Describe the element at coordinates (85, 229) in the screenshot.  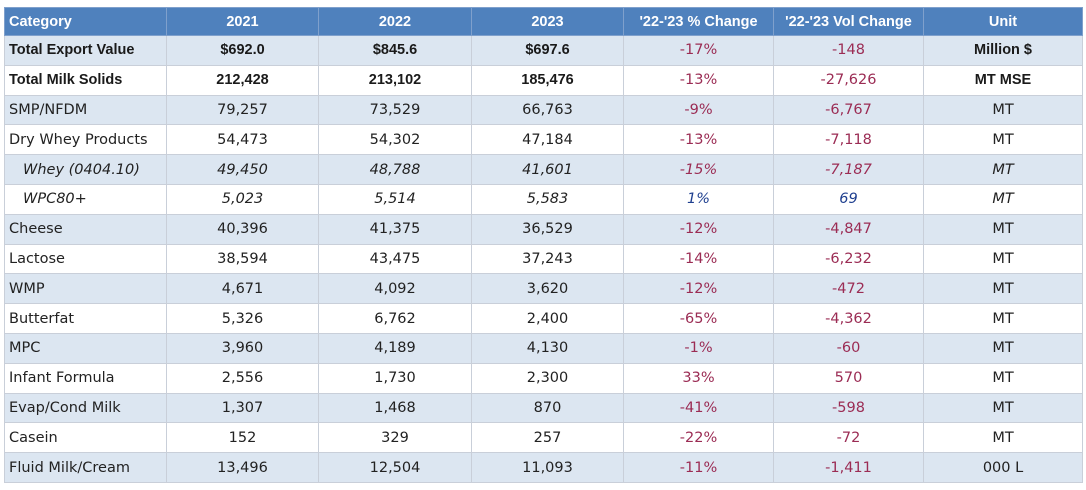
I see `cell-category: Cheese` at that location.